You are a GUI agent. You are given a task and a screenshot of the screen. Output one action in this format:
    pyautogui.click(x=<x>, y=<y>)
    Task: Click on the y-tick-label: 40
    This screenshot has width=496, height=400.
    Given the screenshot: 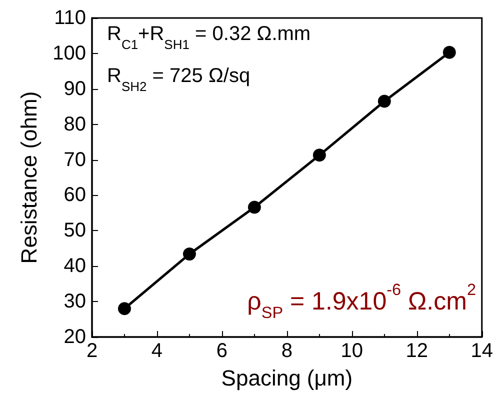 What is the action you would take?
    pyautogui.click(x=75, y=266)
    